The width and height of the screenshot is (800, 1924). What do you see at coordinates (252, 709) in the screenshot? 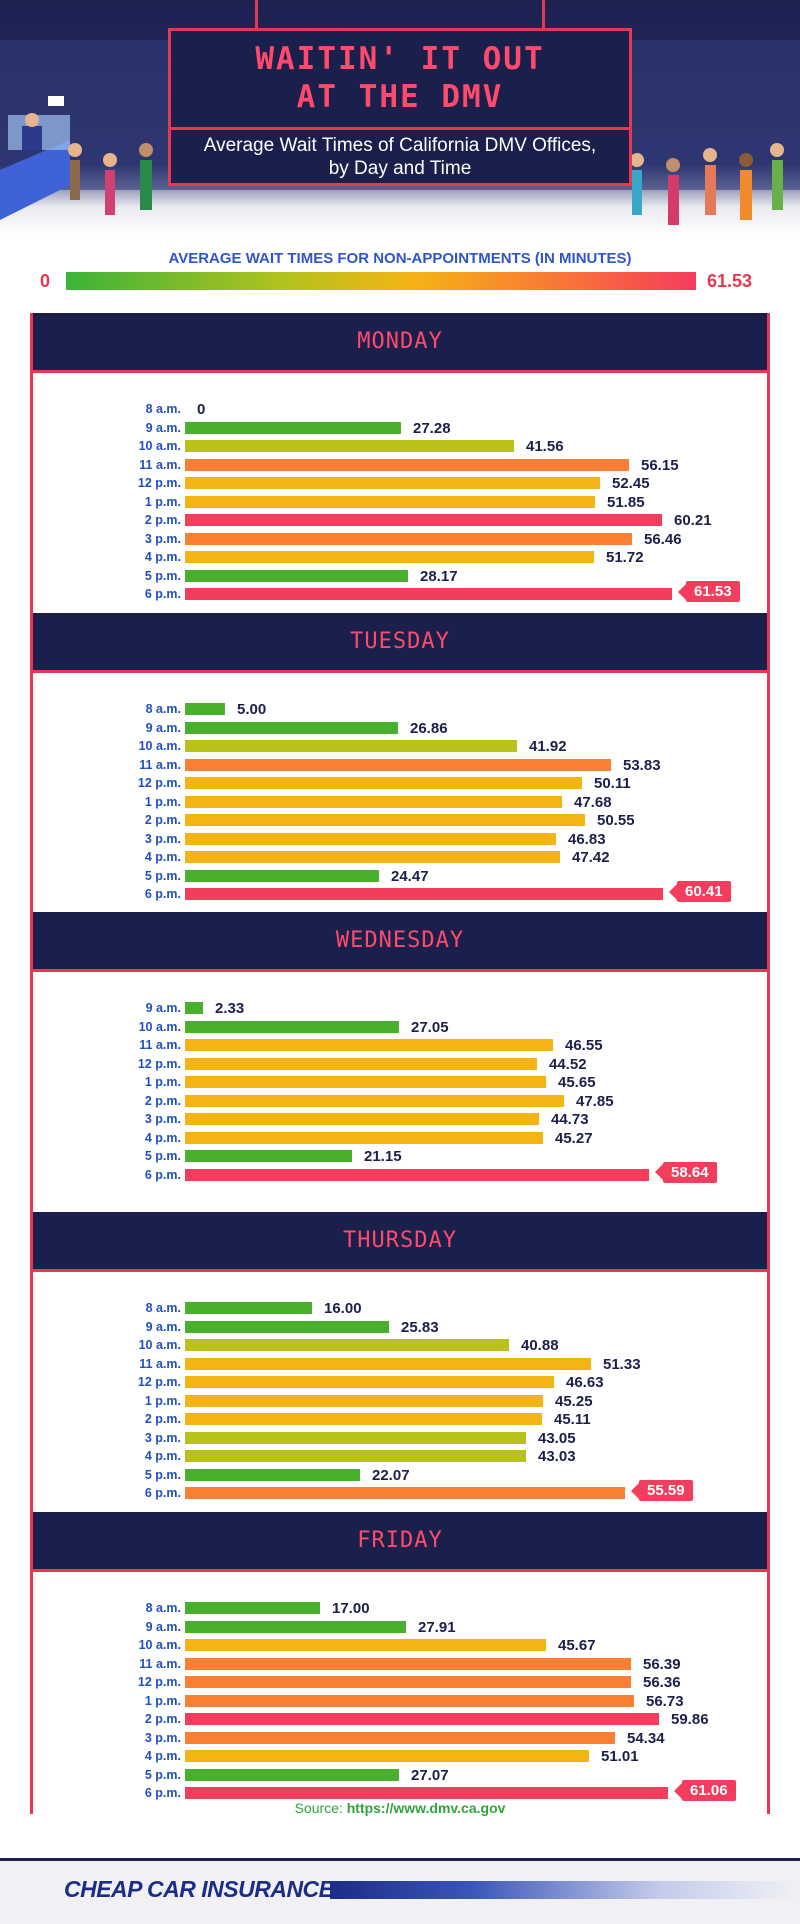
I see `value-label: 5.00` at bounding box center [252, 709].